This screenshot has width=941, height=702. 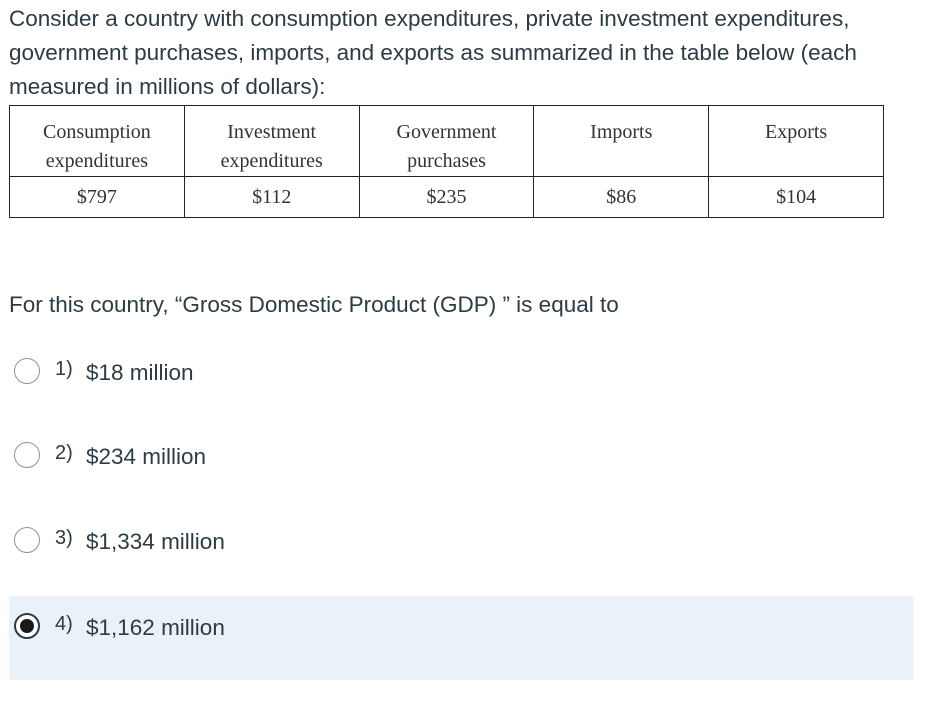 What do you see at coordinates (155, 627) in the screenshot?
I see `option-text: $1,162 million` at bounding box center [155, 627].